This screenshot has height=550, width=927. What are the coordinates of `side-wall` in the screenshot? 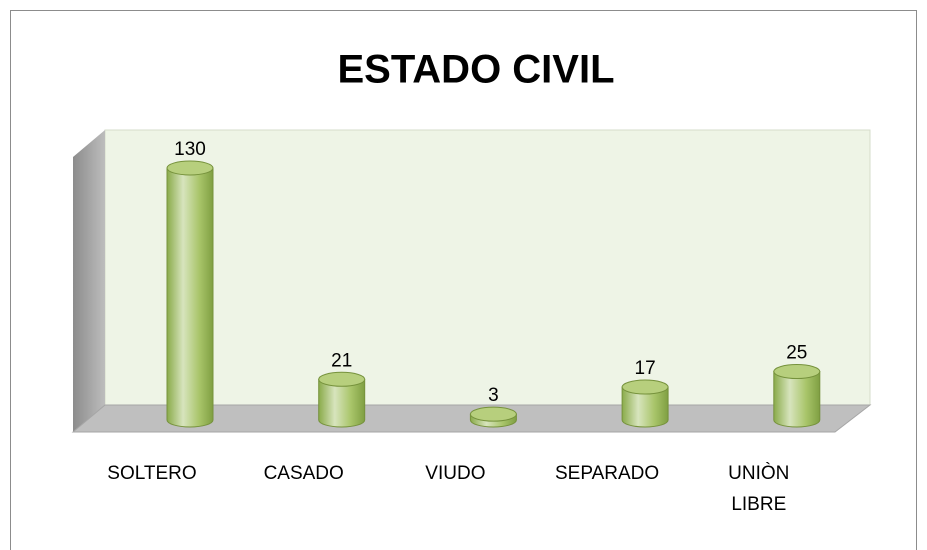 It's located at (89, 281).